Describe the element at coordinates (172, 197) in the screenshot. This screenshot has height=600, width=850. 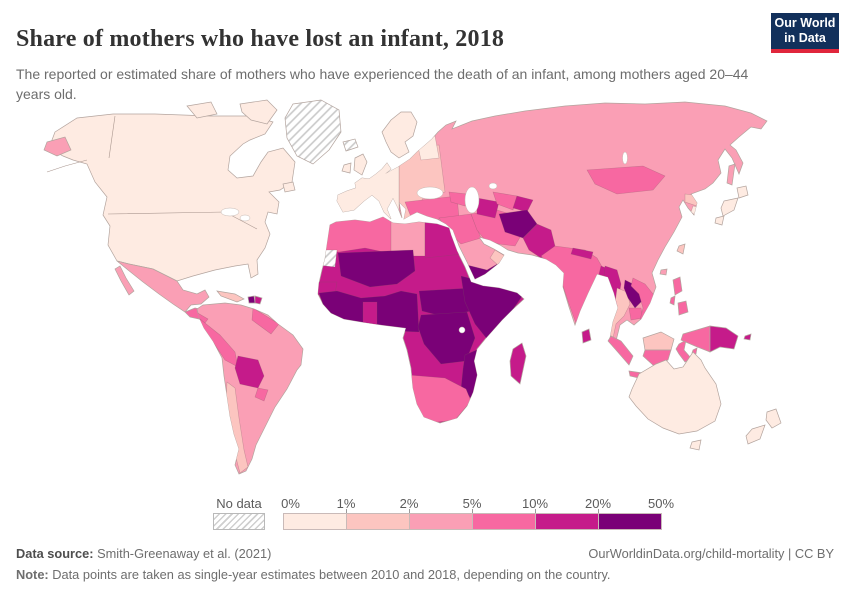
I see `region-north-america` at that location.